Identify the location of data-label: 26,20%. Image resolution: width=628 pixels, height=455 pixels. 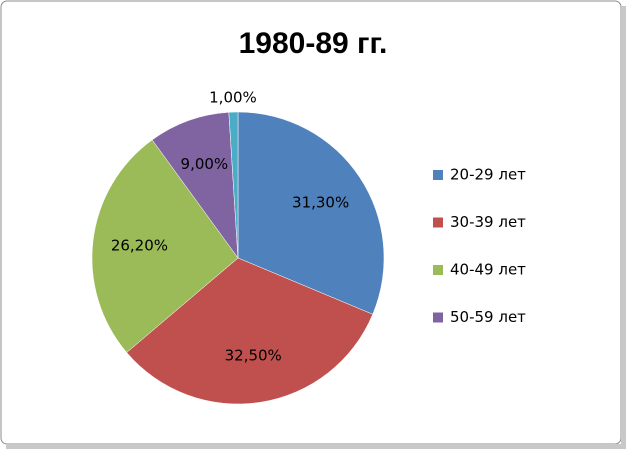
(139, 246).